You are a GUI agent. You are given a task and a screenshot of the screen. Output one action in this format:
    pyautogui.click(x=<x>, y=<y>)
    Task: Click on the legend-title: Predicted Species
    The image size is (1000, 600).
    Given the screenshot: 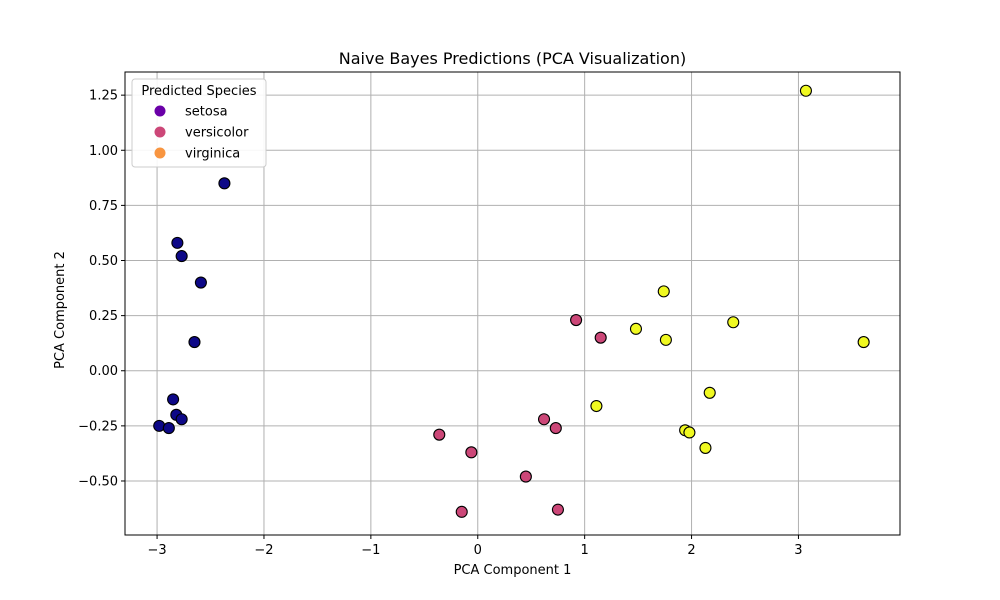 What is the action you would take?
    pyautogui.click(x=198, y=91)
    